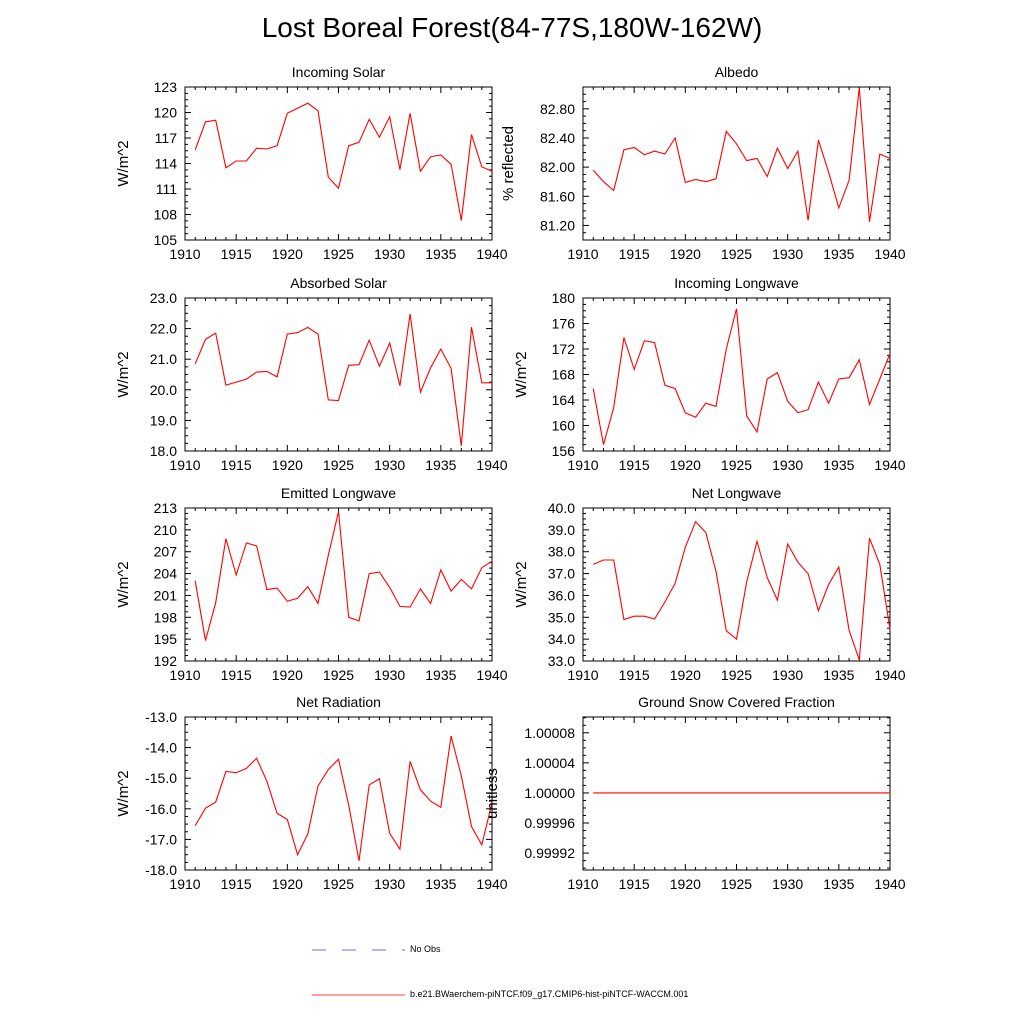 This screenshot has height=1024, width=1024. What do you see at coordinates (549, 853) in the screenshot?
I see `y-tick-label: 0.99992` at bounding box center [549, 853].